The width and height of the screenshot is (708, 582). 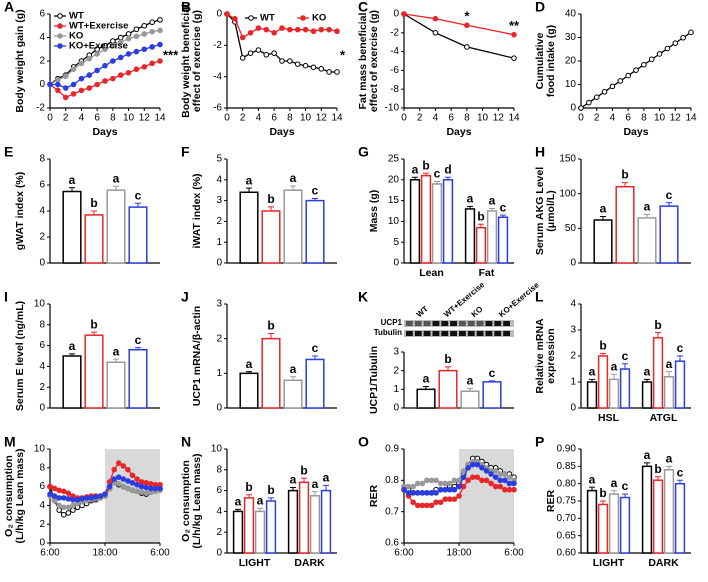 I want to click on x-tick-label: 8, so click(x=290, y=118).